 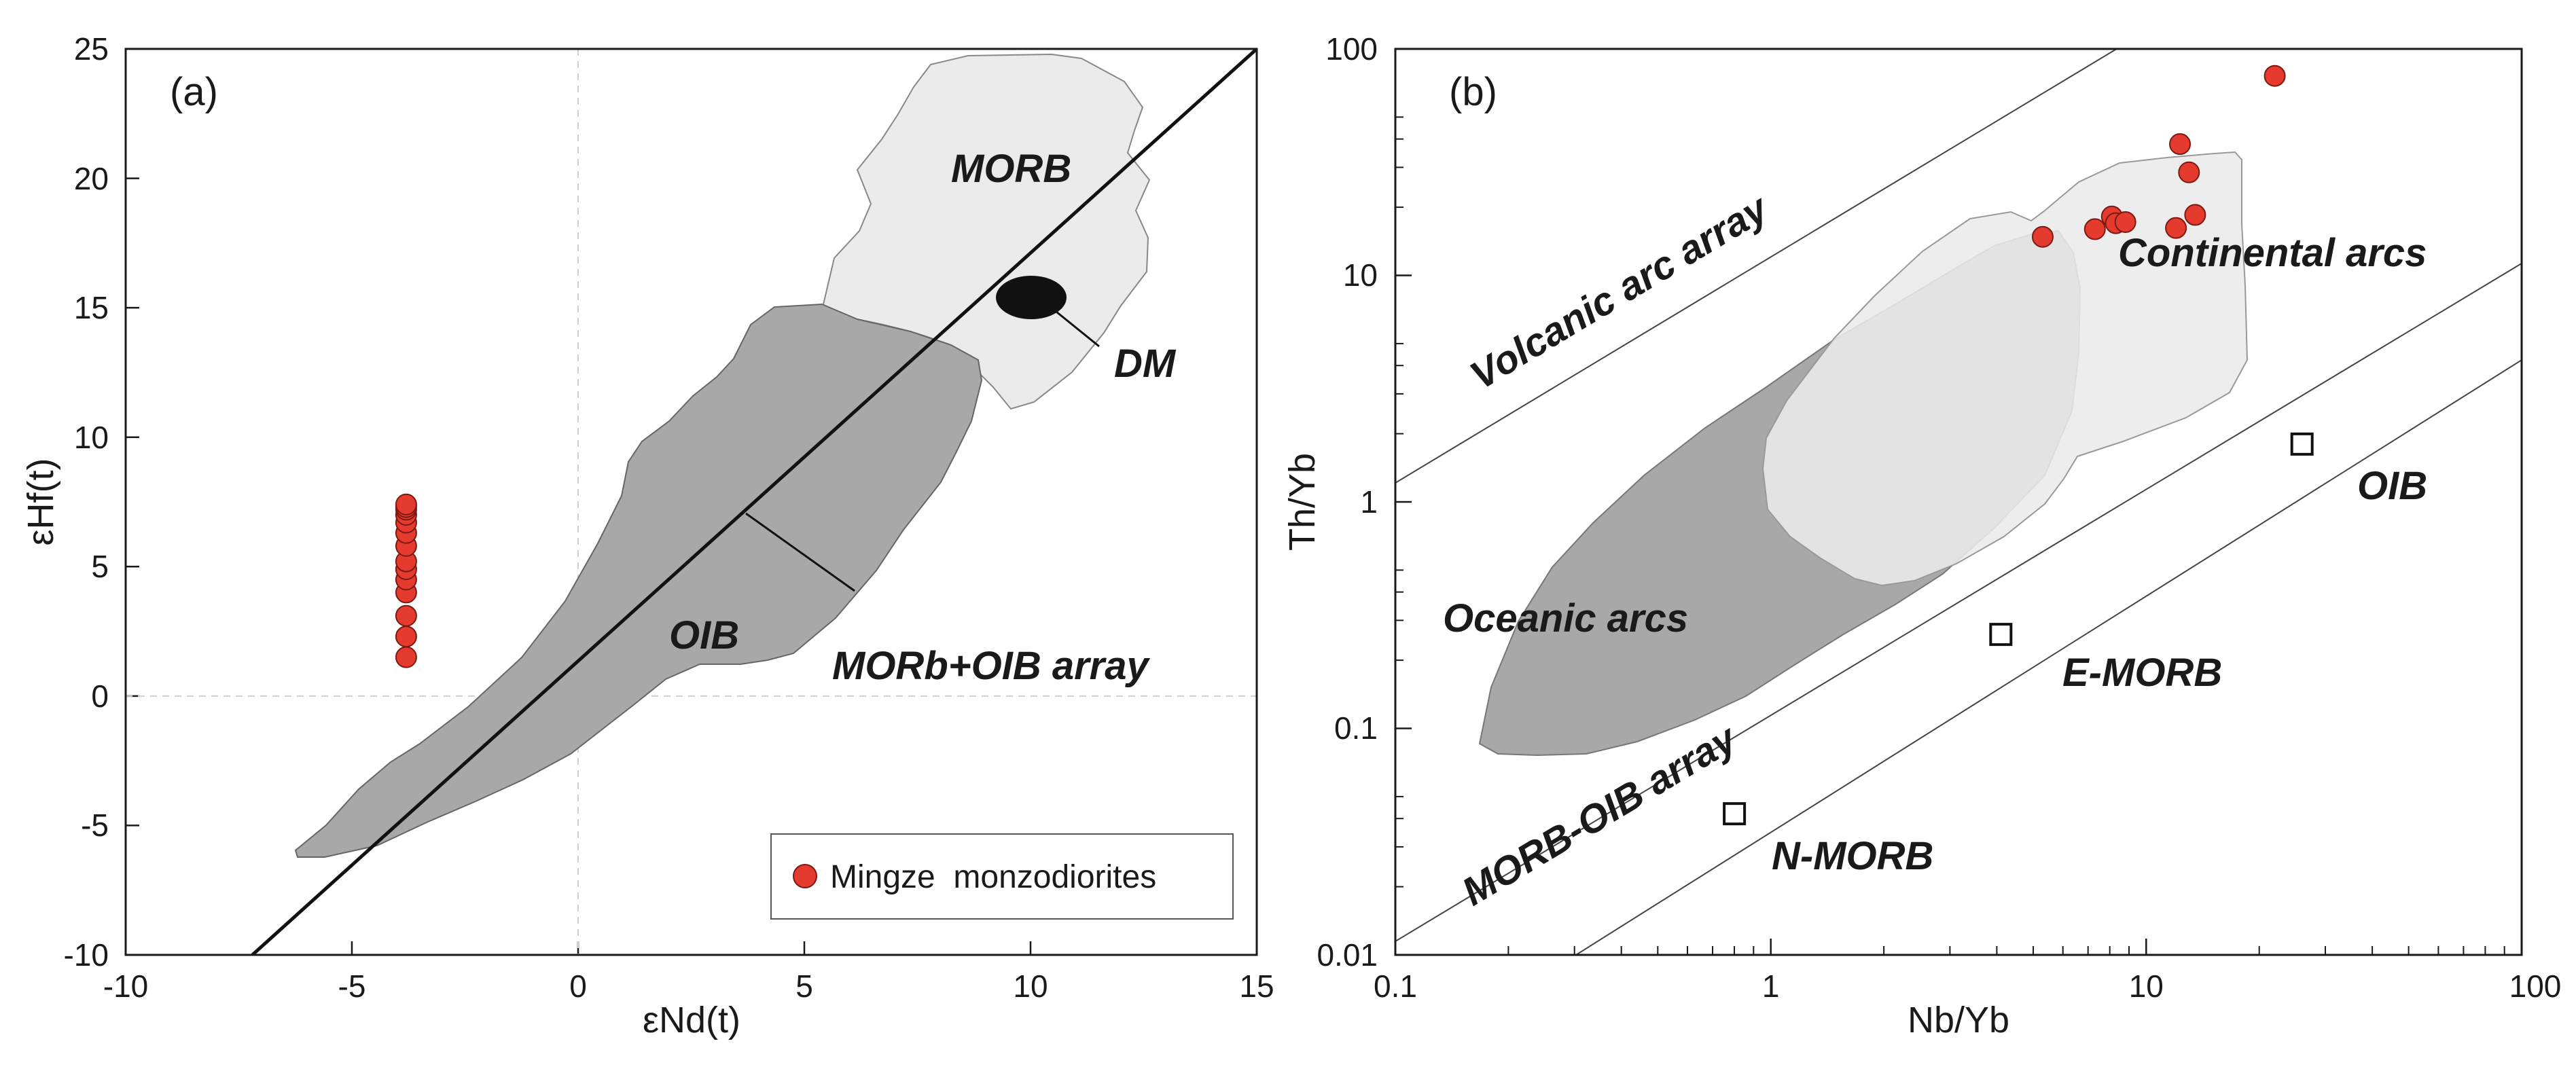 What do you see at coordinates (92, 307) in the screenshot?
I see `y-tick-label: 15` at bounding box center [92, 307].